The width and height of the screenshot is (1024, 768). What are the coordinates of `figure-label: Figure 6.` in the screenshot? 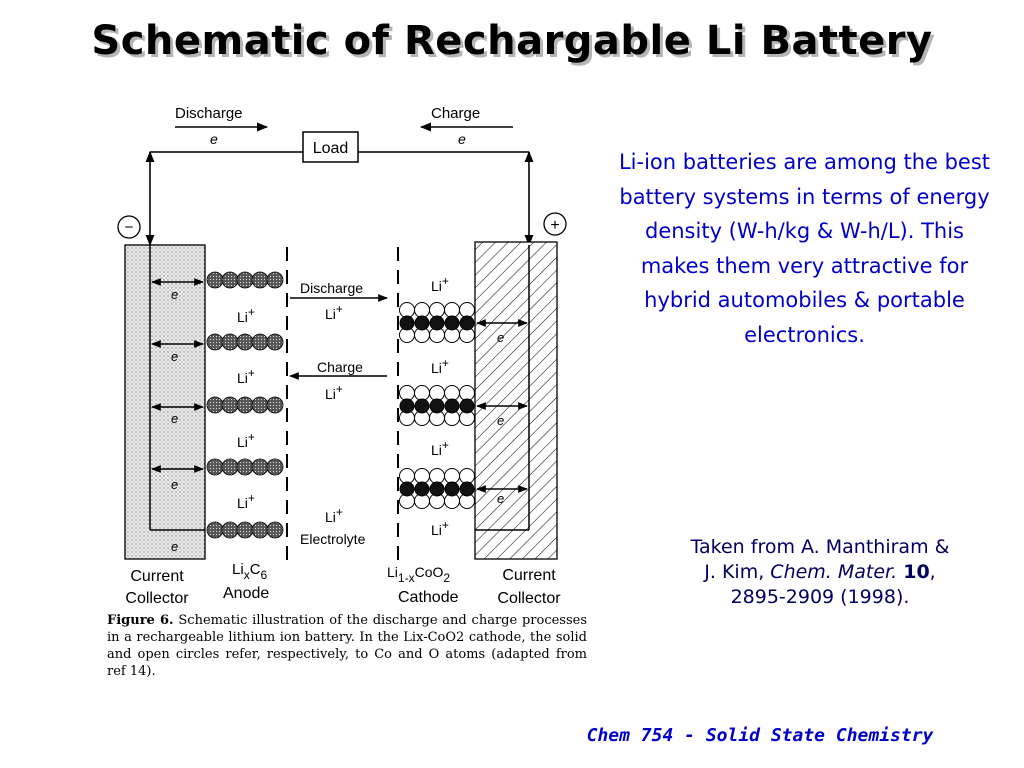 It's located at (140, 620).